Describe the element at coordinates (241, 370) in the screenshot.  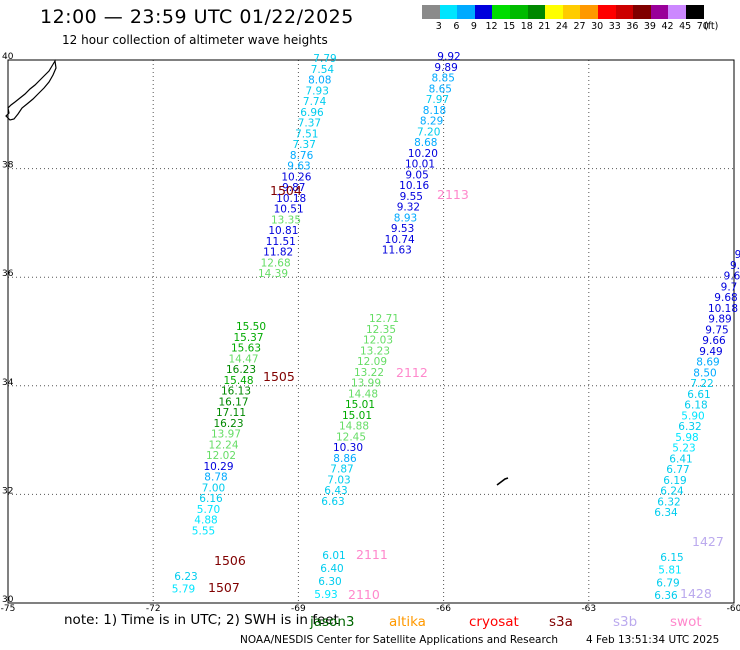
I see `wave-height-value: 16.23` at that location.